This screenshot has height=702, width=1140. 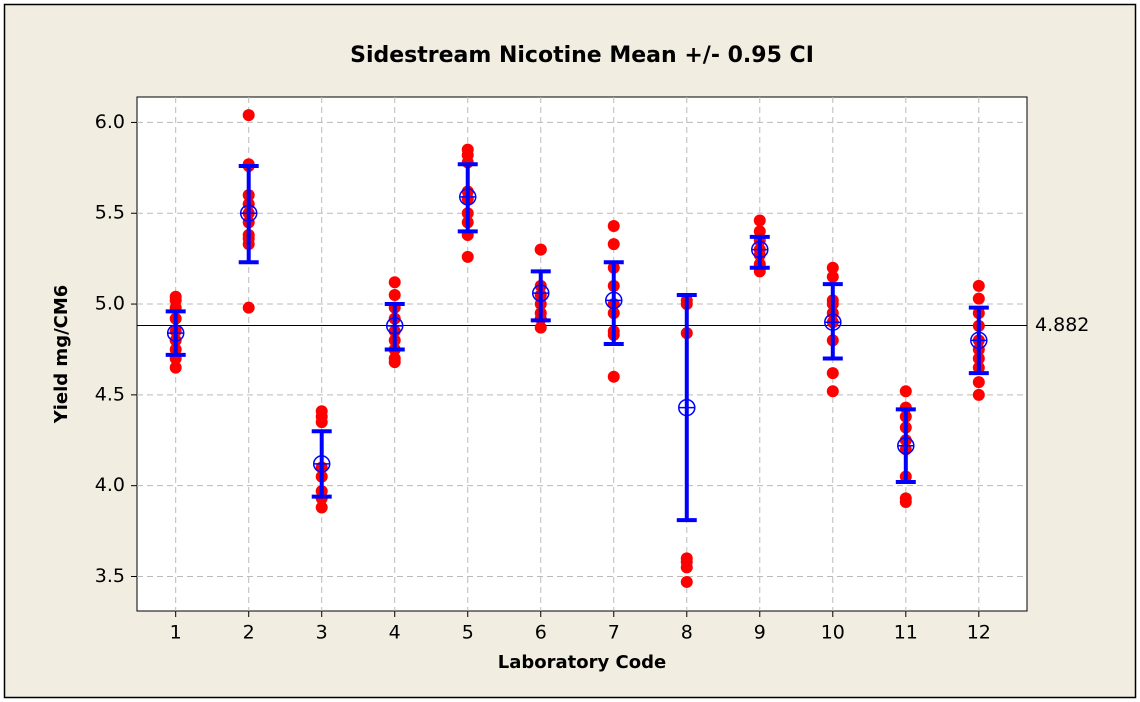 What do you see at coordinates (906, 633) in the screenshot?
I see `x-tick-label: 11` at bounding box center [906, 633].